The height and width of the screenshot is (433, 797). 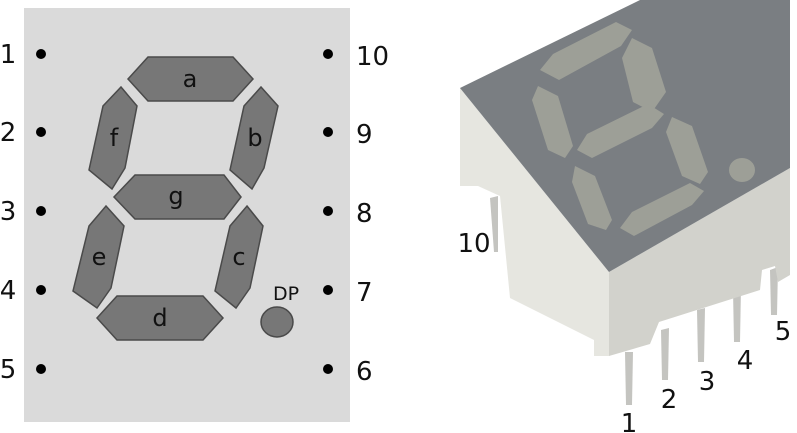 What do you see at coordinates (644, 75) in the screenshot?
I see `package-segment-b` at bounding box center [644, 75].